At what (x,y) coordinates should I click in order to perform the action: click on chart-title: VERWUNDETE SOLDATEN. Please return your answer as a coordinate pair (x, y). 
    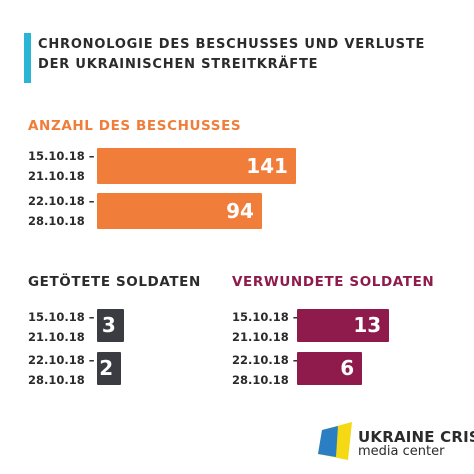
    Looking at the image, I should click on (333, 282).